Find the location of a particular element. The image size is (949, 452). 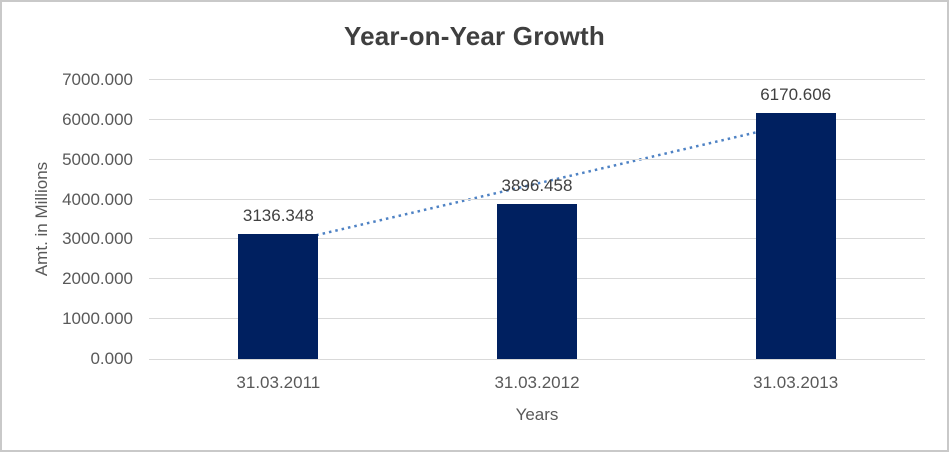

y-axis-tick-label: 3000.000 is located at coordinates (97, 239).